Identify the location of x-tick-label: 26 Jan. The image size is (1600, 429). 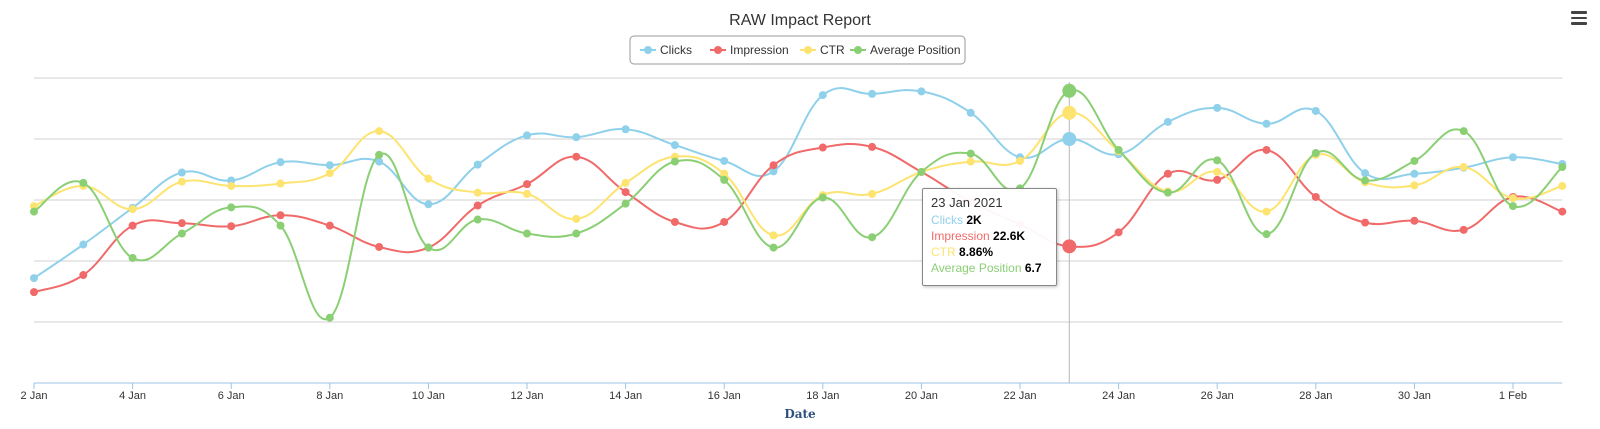
(1217, 396).